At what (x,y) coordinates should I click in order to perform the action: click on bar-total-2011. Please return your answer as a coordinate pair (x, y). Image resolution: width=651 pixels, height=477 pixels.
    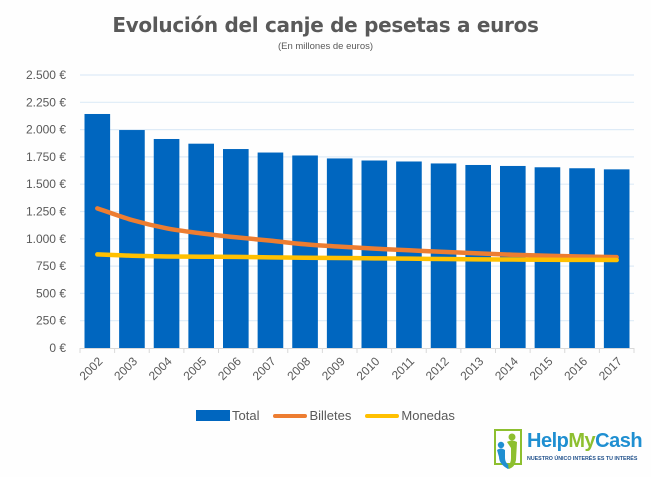
    Looking at the image, I should click on (409, 254).